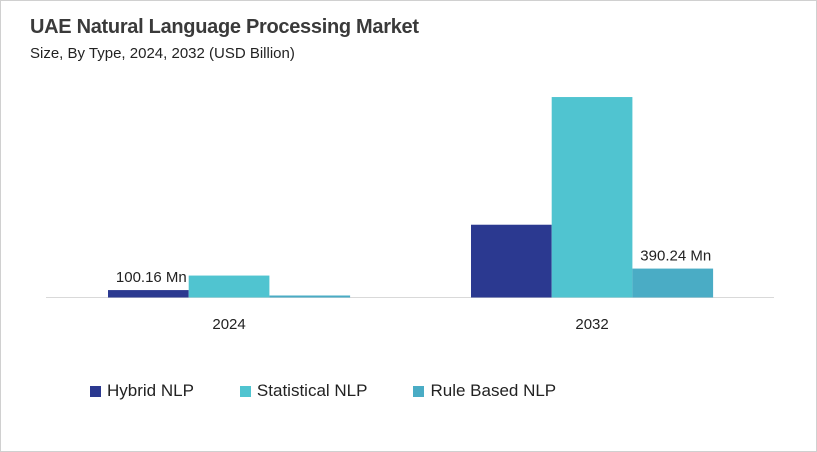  Describe the element at coordinates (229, 286) in the screenshot. I see `bar-statistical-nlp-2024` at that location.